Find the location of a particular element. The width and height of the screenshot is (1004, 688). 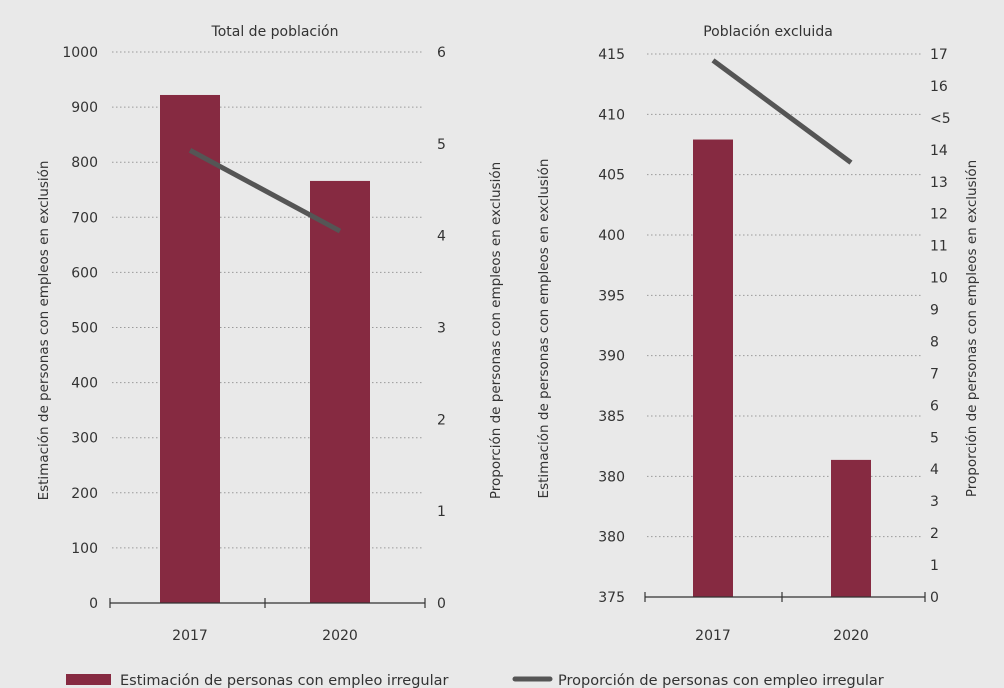

y-tick-label: 100 is located at coordinates (84, 549).